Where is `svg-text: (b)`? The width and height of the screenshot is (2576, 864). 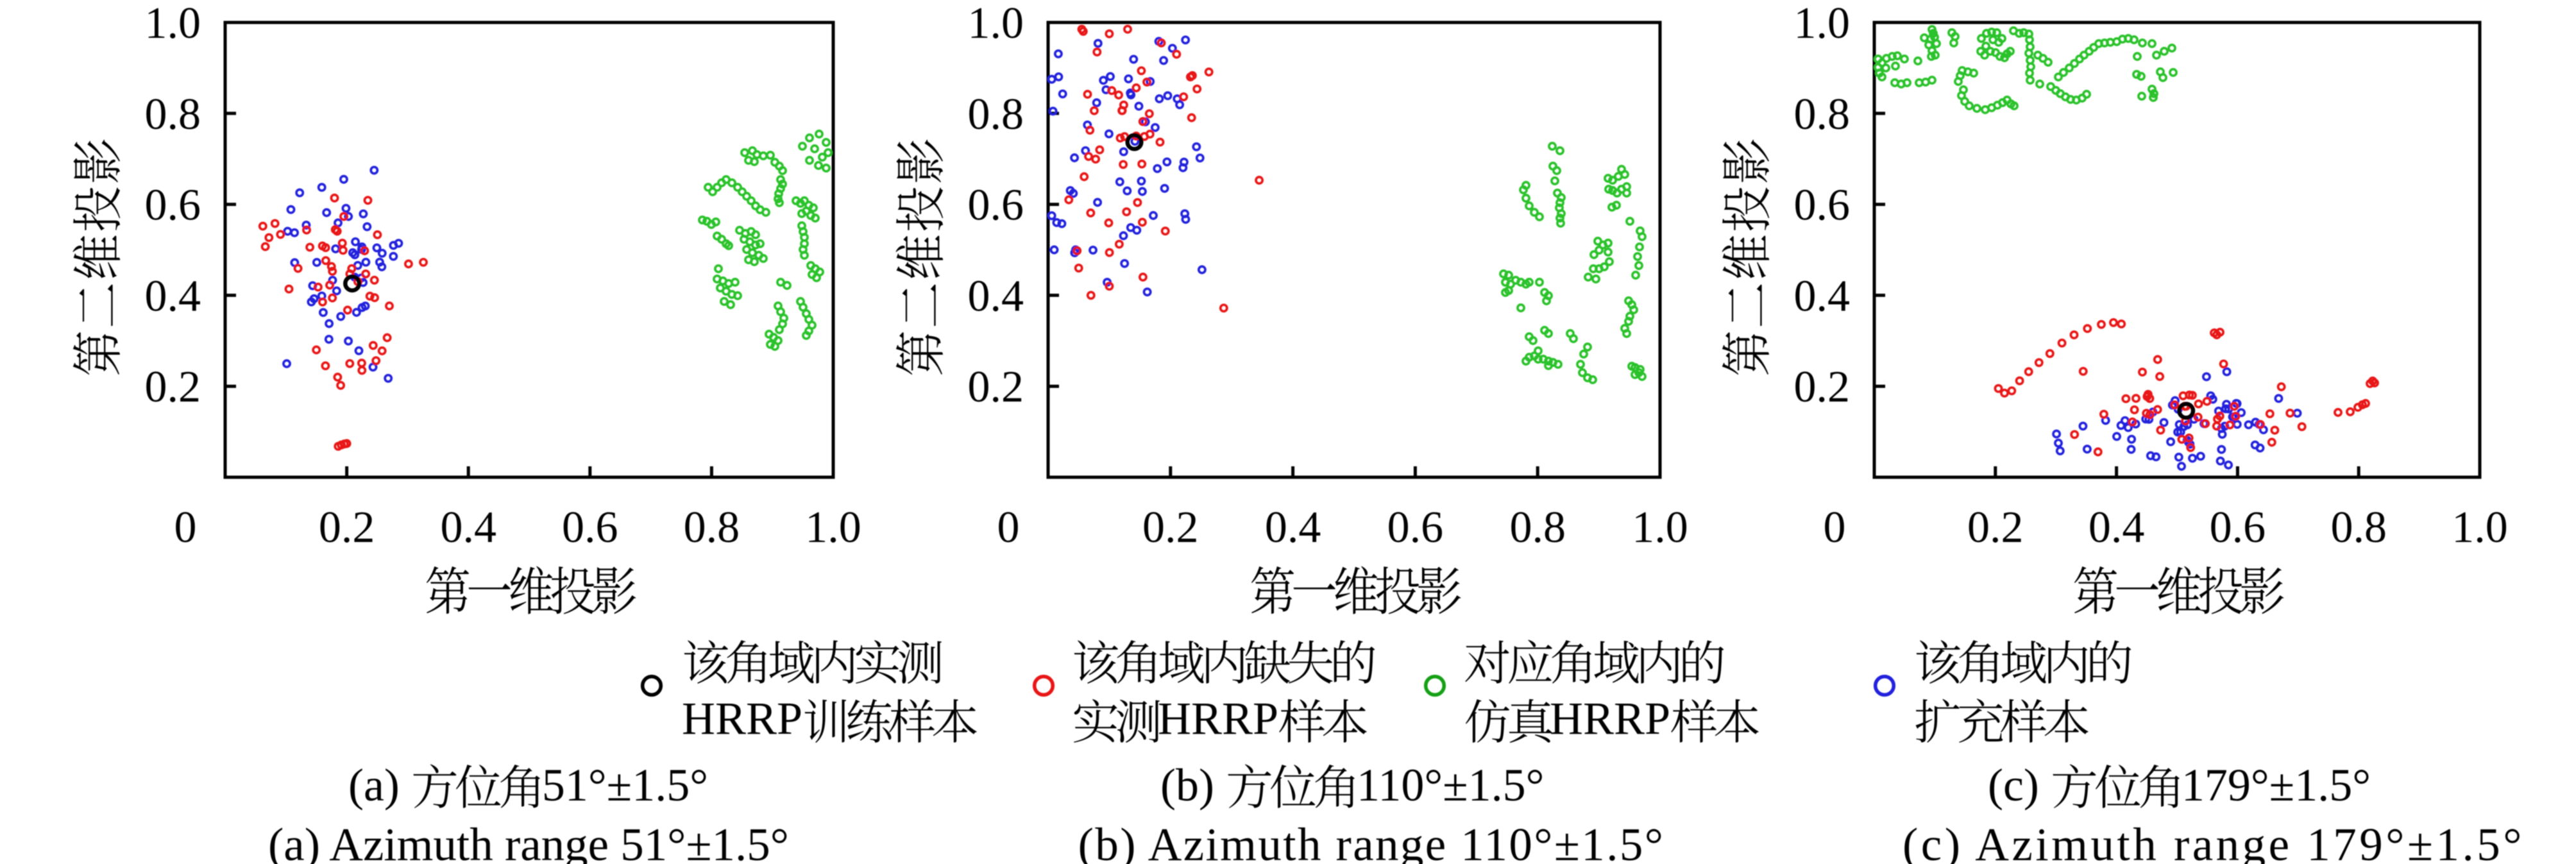
svg-text: (b) is located at coordinates (1187, 785).